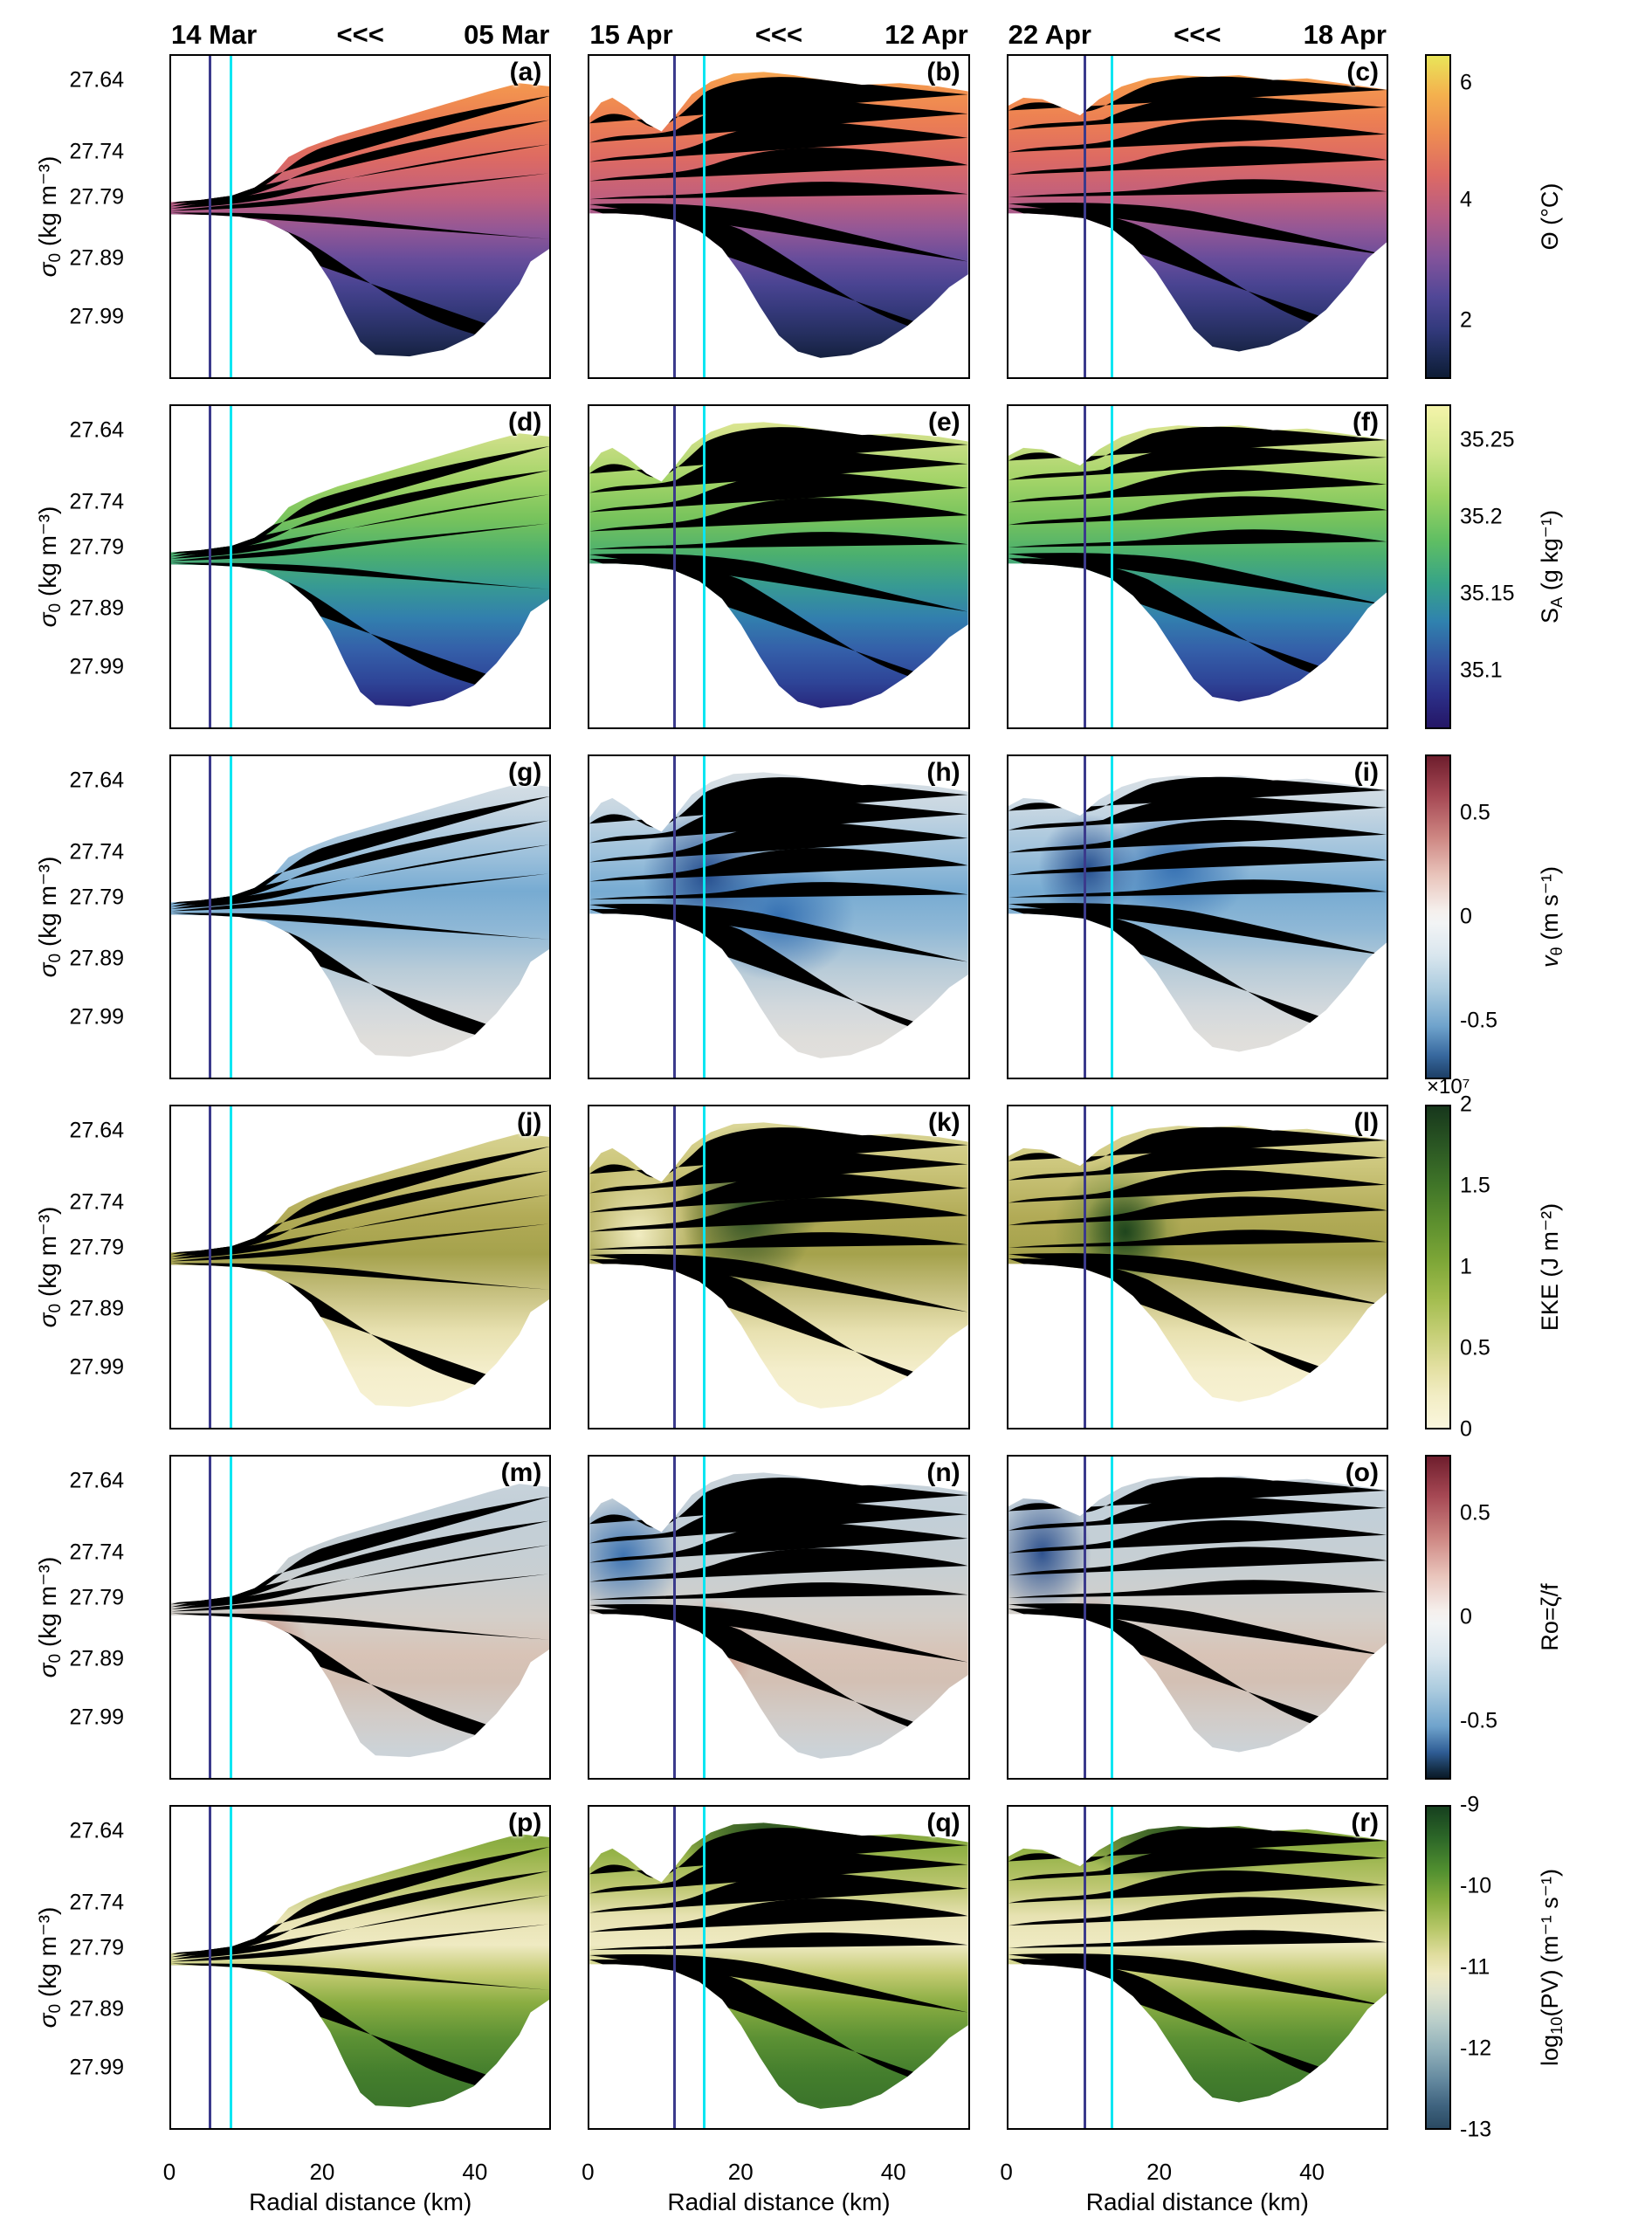 This screenshot has height=2232, width=1652. I want to click on date-left: 15 Apr, so click(631, 34).